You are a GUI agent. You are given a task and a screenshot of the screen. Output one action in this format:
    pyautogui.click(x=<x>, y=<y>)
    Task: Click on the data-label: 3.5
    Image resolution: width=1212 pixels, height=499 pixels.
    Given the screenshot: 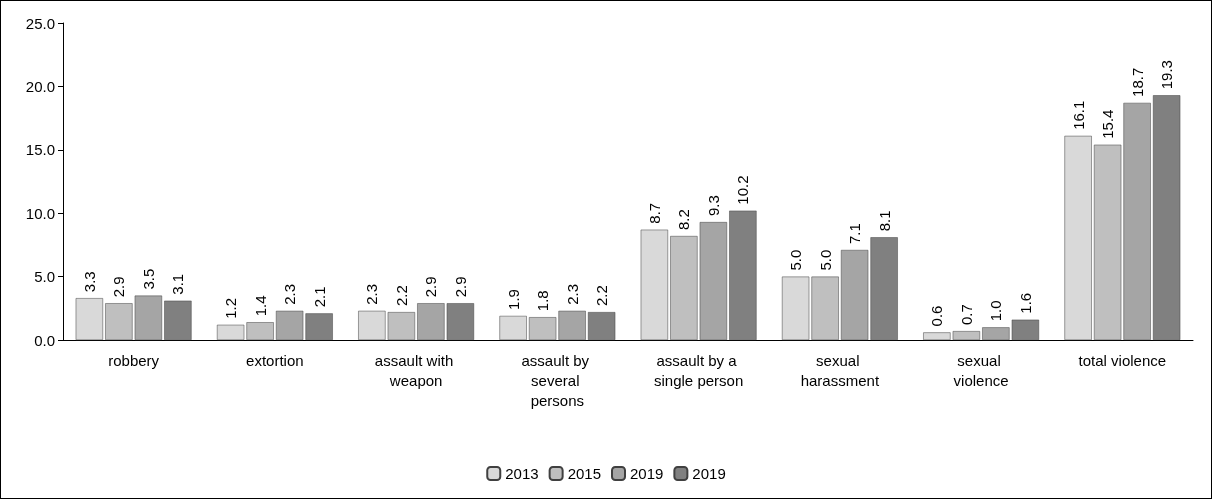 What is the action you would take?
    pyautogui.click(x=148, y=279)
    